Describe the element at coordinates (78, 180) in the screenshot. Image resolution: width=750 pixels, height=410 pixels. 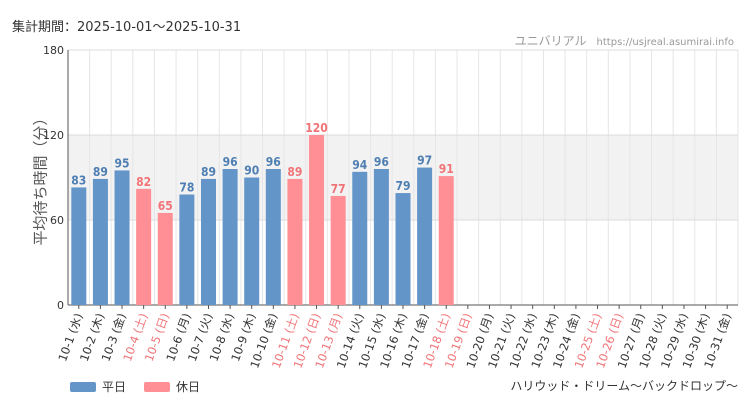
I see `data-label: 83` at that location.